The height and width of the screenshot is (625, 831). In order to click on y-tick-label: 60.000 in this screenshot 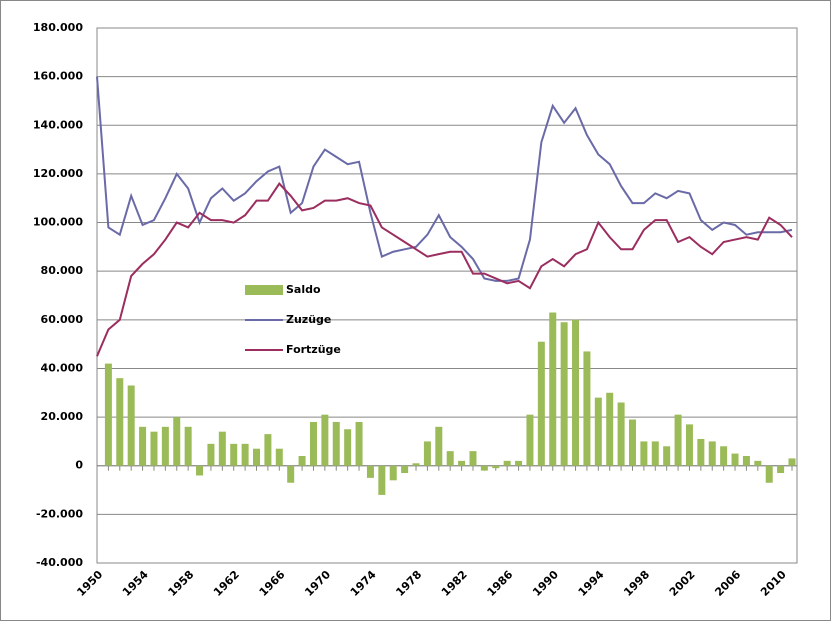, I will do `click(62, 319)`.